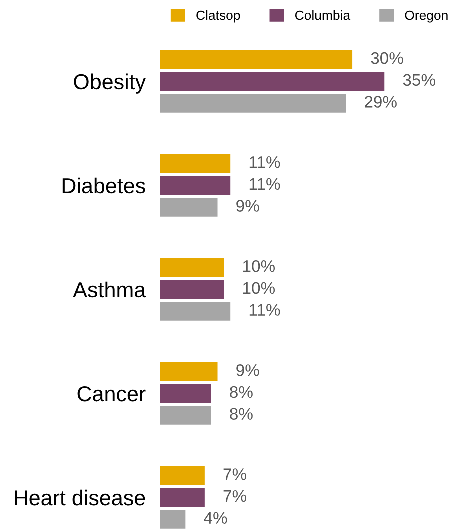 The image size is (461, 531). I want to click on y-tick-label: Obesity, so click(110, 84).